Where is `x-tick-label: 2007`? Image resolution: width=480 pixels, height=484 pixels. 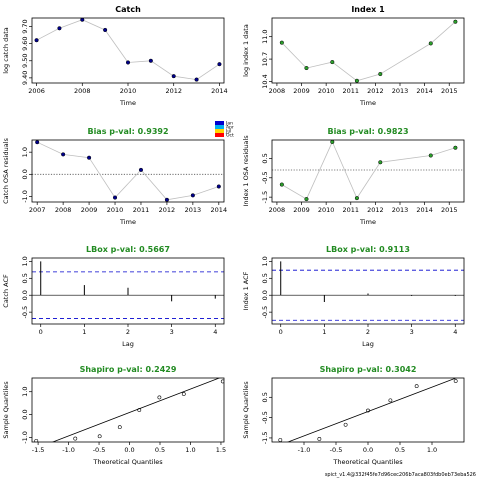
x-tick-label: 2007 is located at coordinates (37, 210).